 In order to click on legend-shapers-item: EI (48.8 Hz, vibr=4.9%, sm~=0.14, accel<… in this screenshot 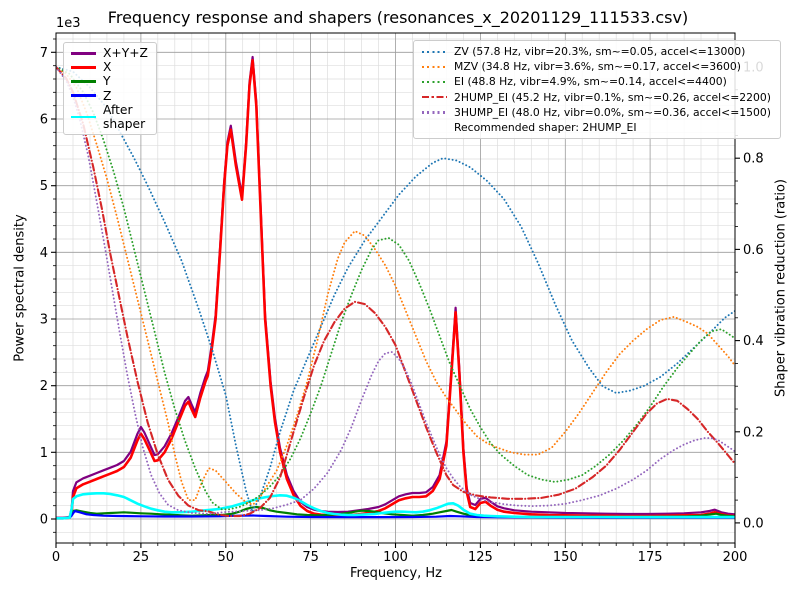, I will do `click(596, 81)`.